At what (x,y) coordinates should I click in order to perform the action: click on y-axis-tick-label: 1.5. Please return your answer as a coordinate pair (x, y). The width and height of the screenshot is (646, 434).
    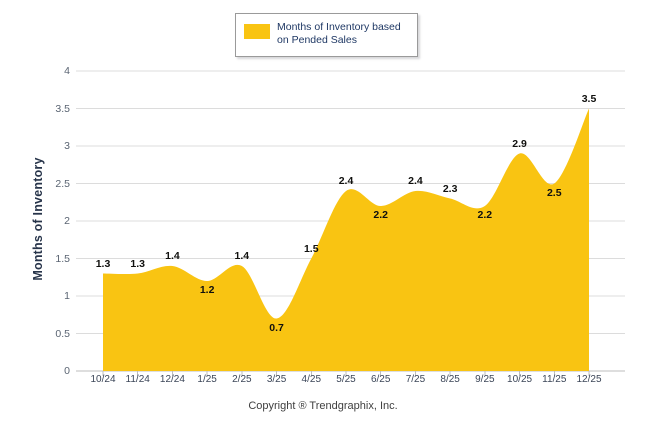
    Looking at the image, I should click on (62, 258).